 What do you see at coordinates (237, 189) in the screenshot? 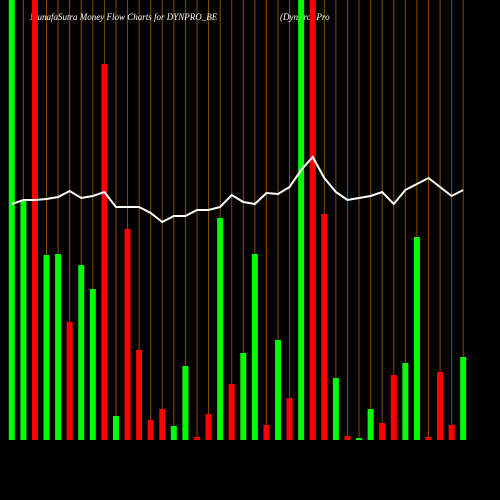
I see `price-line` at bounding box center [237, 189].